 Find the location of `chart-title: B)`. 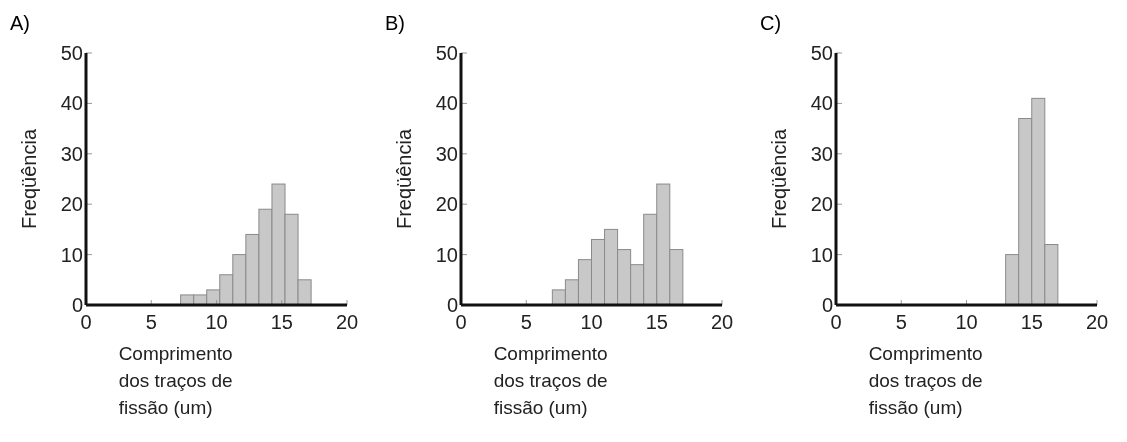

chart-title: B) is located at coordinates (395, 23).